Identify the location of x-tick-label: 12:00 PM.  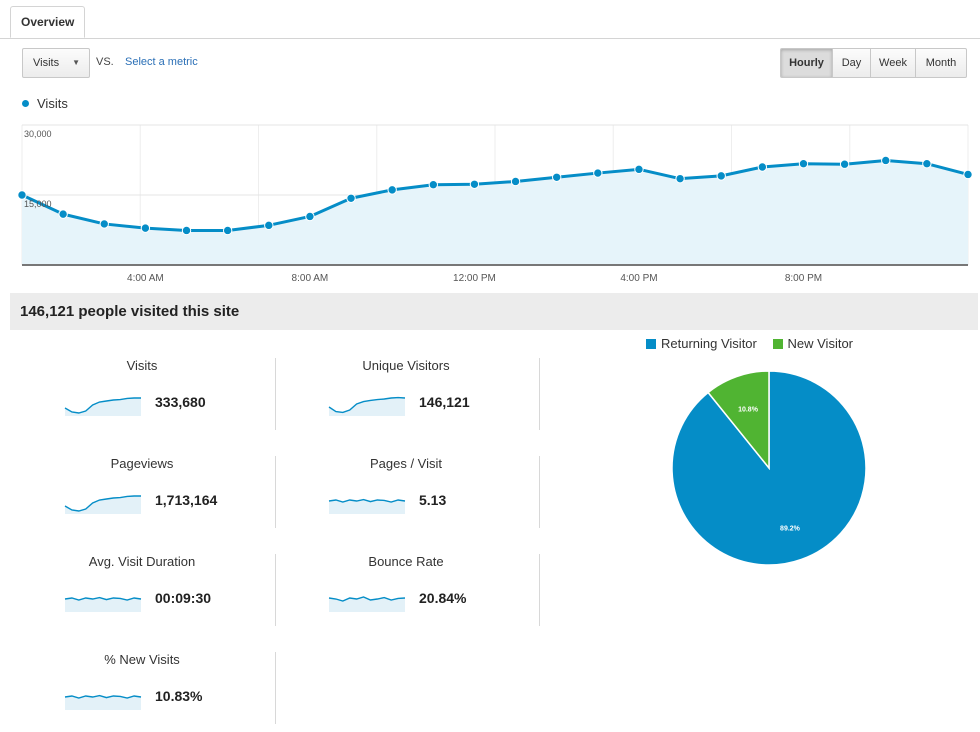
(474, 278).